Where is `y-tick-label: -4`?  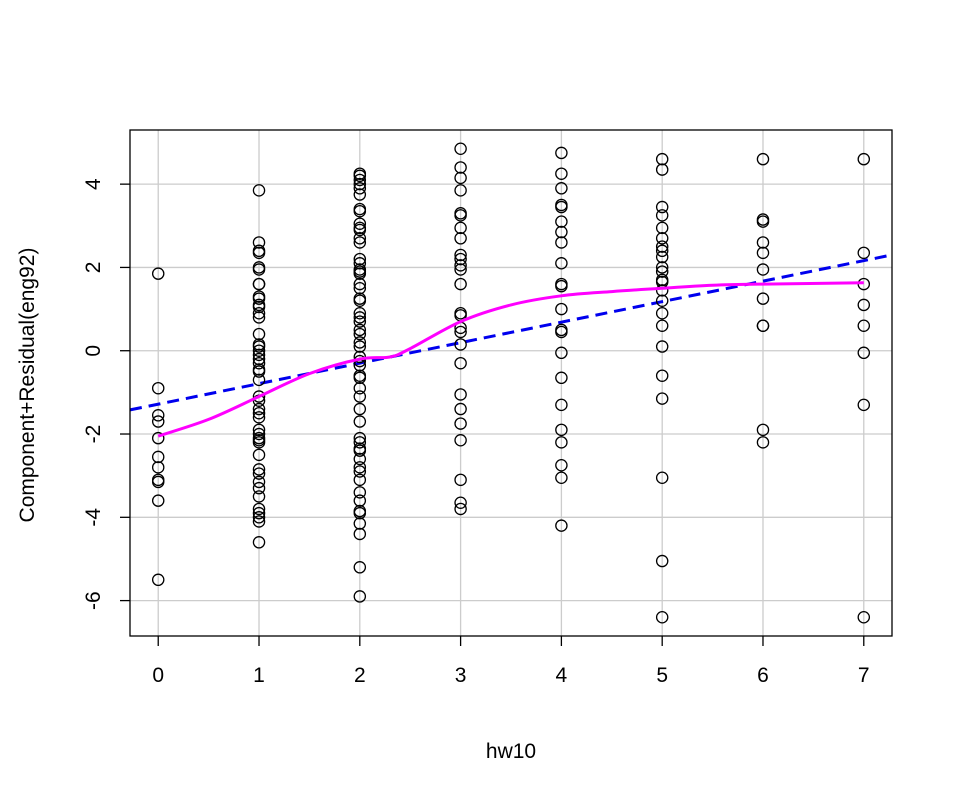
y-tick-label: -4 is located at coordinates (93, 517).